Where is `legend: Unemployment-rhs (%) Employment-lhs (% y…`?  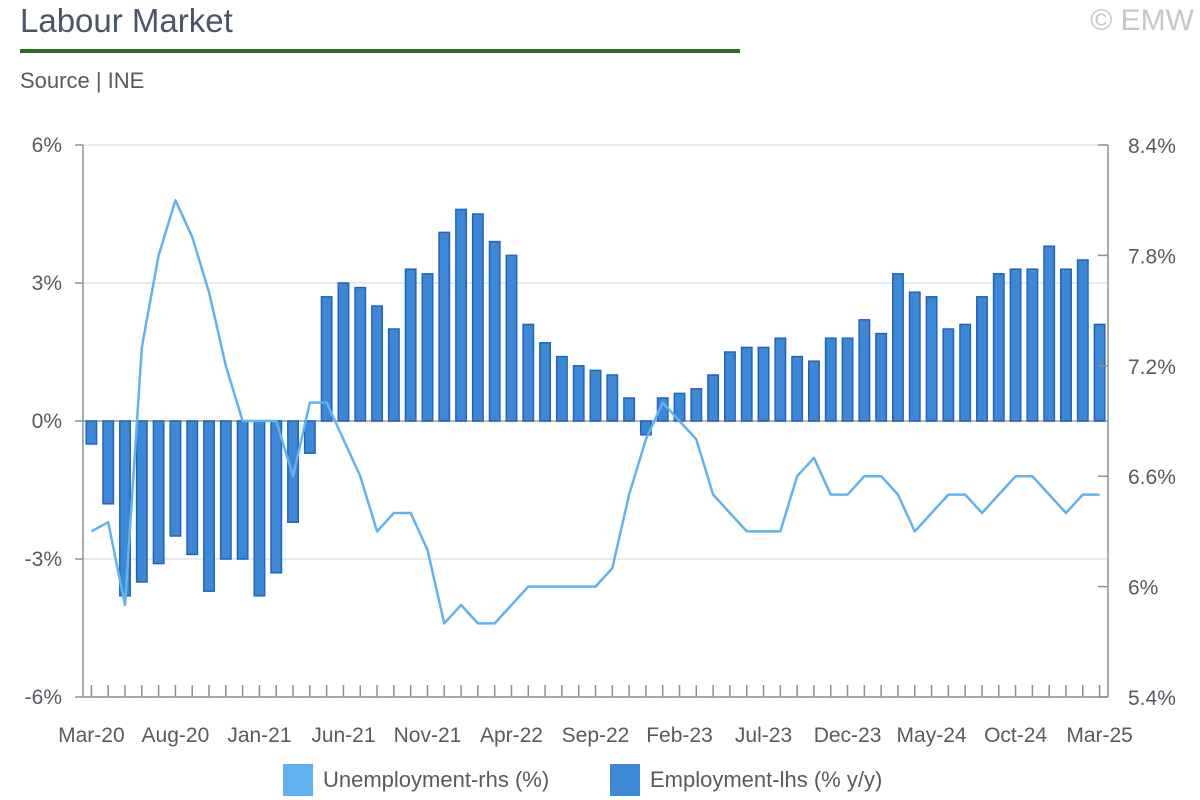 legend: Unemployment-rhs (%) Employment-lhs (% y… is located at coordinates (600, 782).